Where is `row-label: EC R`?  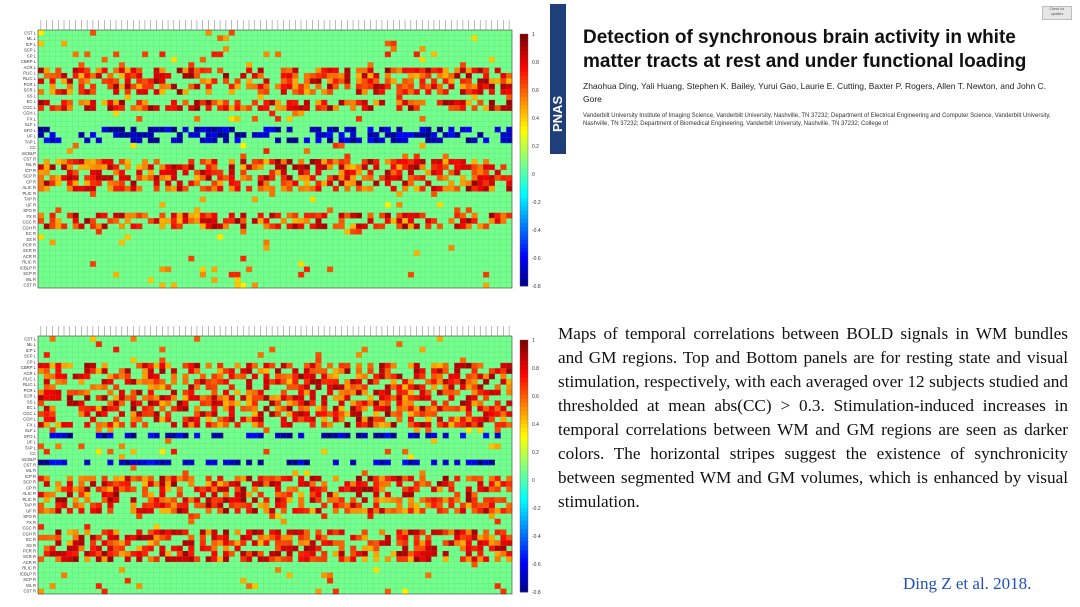
row-label: EC R is located at coordinates (31, 539).